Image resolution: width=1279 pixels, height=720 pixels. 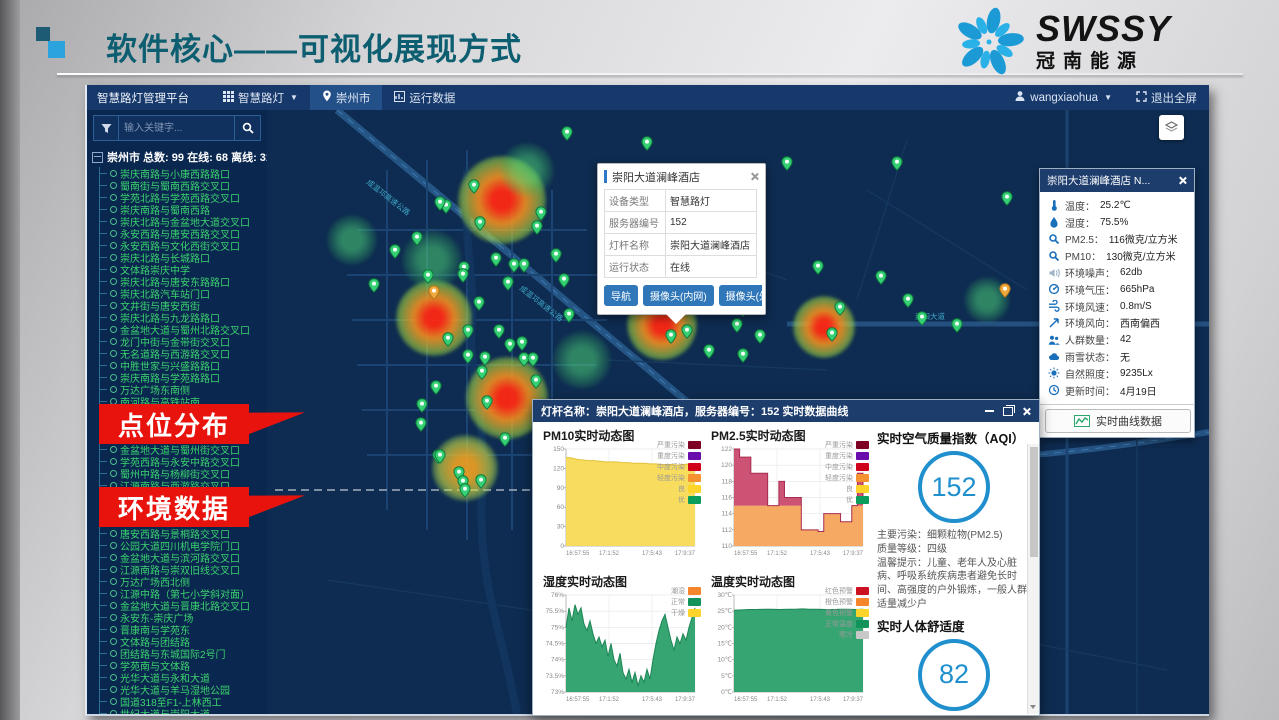 I want to click on tree-item: 金盆地大道与滨河路交叉口, so click(x=183, y=557).